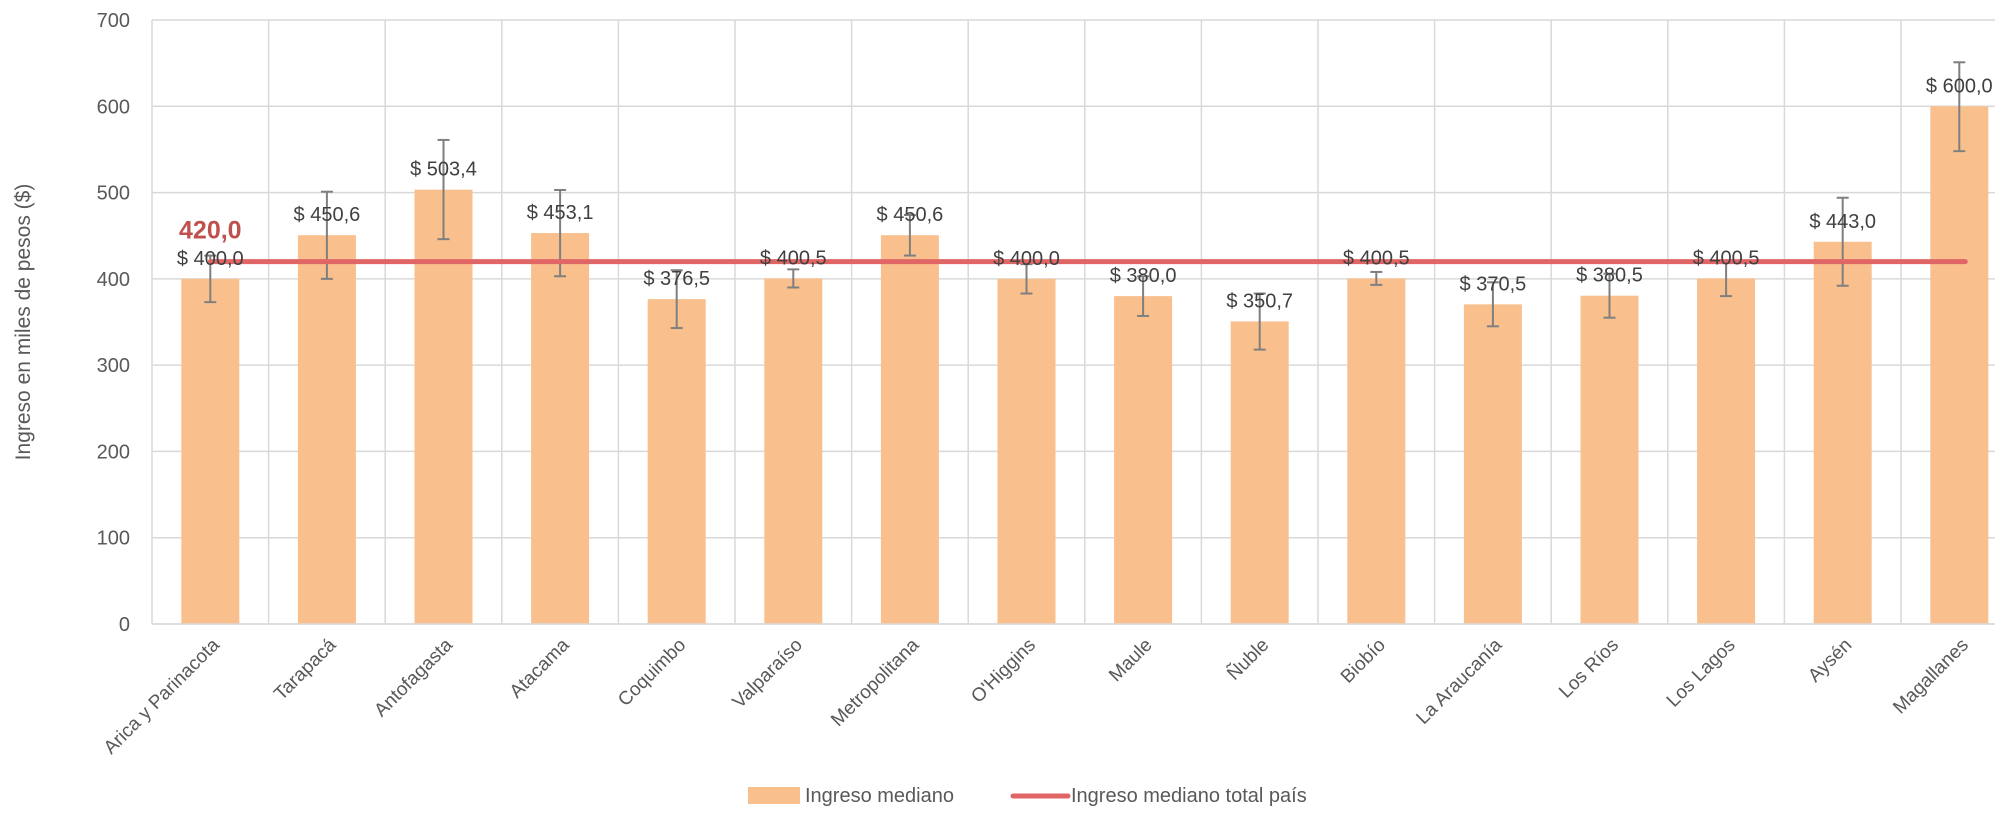  Describe the element at coordinates (1363, 661) in the screenshot. I see `category-label: Biobío` at that location.